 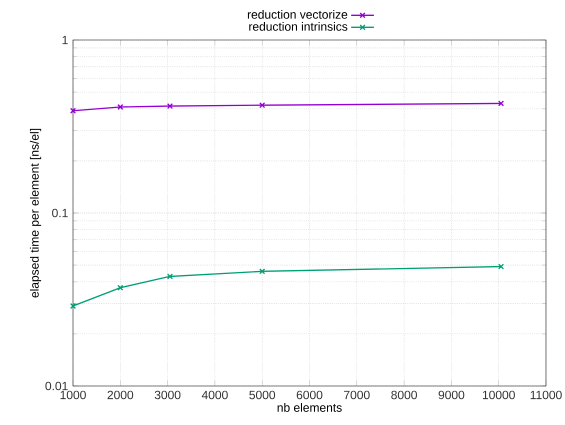 I want to click on y-tick-label: 0.01, so click(x=56, y=386).